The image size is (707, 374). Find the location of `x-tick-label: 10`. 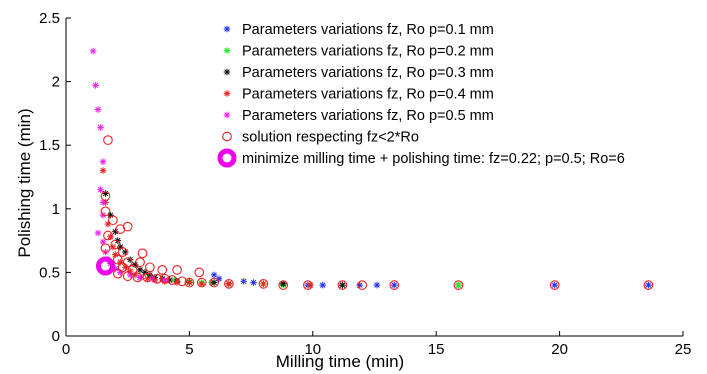

x-tick-label: 10 is located at coordinates (312, 349).